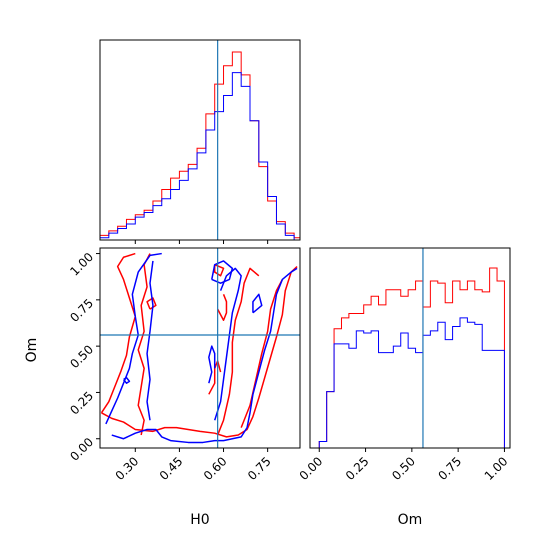 The image size is (550, 550). I want to click on h0-histogram-blue, so click(200, 156).